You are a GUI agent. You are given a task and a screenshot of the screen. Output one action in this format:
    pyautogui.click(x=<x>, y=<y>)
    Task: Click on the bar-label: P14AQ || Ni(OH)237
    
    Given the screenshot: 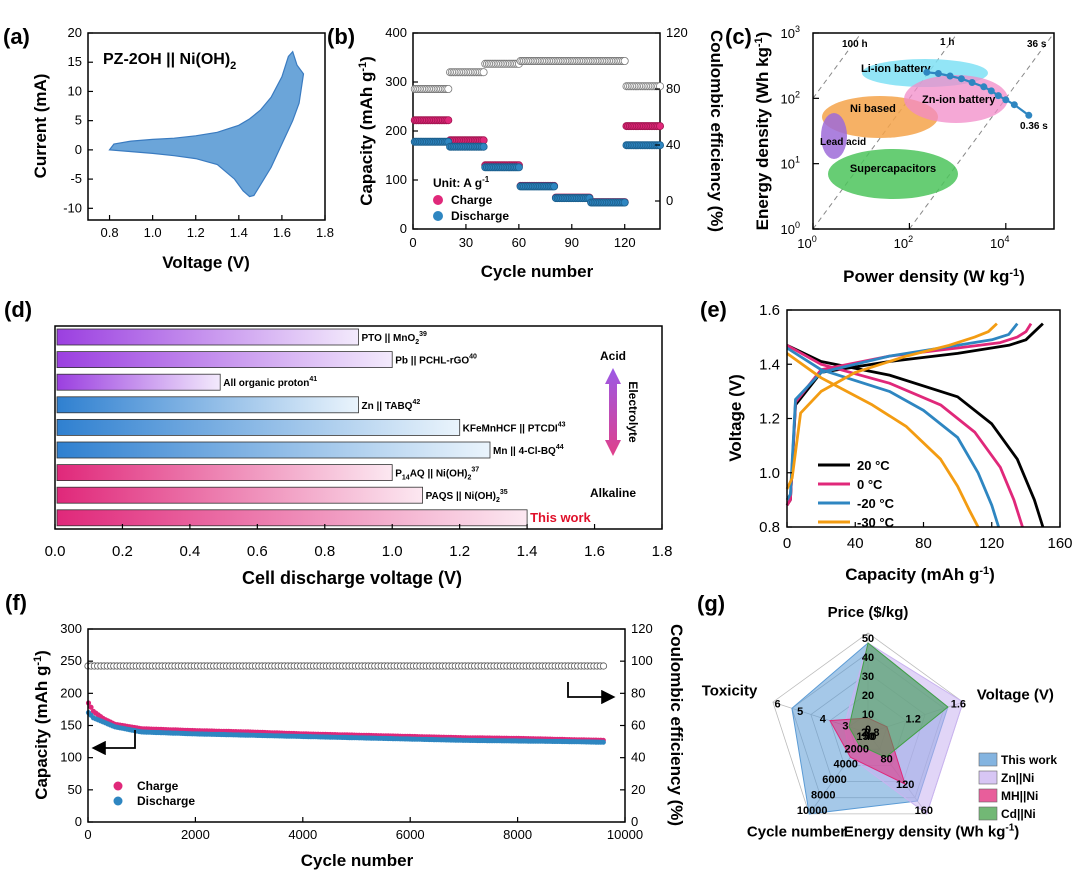 What is the action you would take?
    pyautogui.click(x=437, y=474)
    